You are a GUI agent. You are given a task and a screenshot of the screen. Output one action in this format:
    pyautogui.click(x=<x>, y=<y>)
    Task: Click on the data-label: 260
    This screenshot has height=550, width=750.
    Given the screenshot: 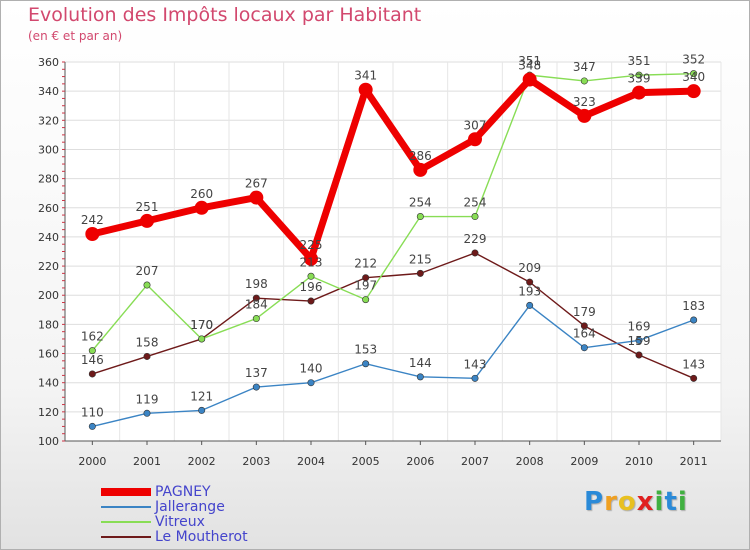 What is the action you would take?
    pyautogui.click(x=201, y=194)
    